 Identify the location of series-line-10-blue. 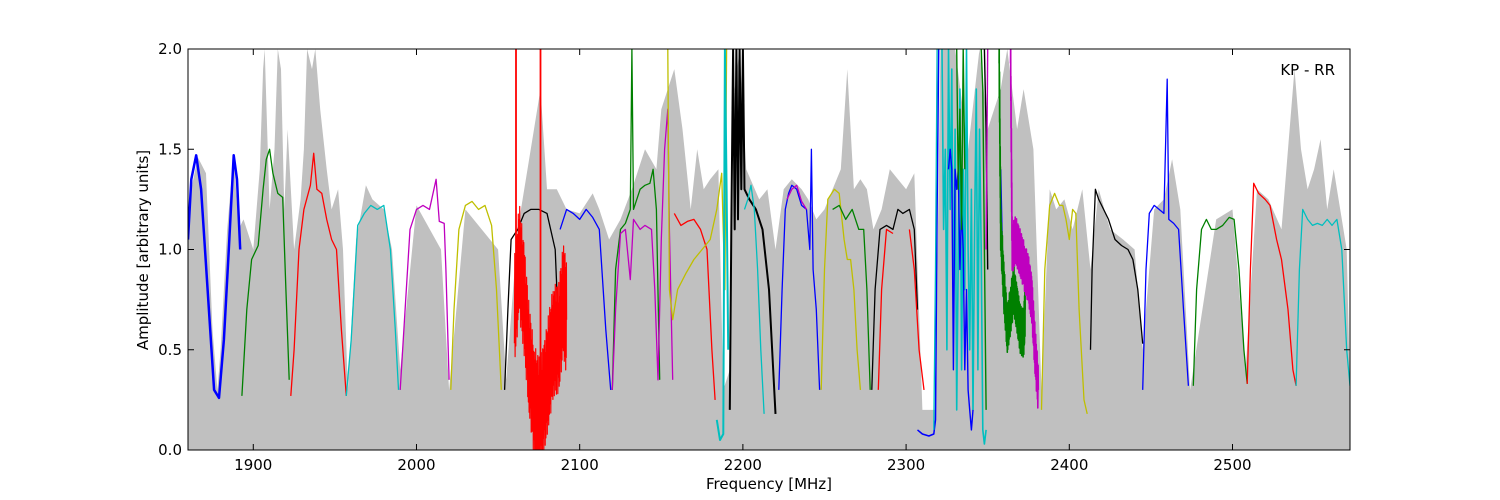
(585, 299).